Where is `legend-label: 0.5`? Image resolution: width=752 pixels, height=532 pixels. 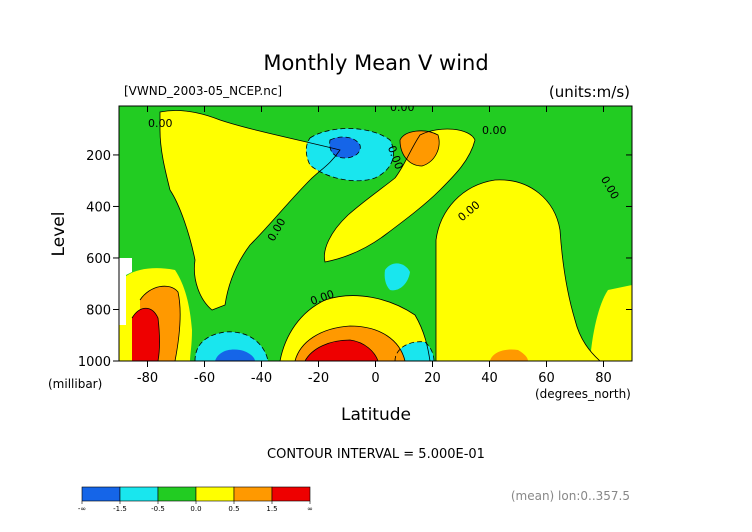
legend-label: 0.5 is located at coordinates (233, 509).